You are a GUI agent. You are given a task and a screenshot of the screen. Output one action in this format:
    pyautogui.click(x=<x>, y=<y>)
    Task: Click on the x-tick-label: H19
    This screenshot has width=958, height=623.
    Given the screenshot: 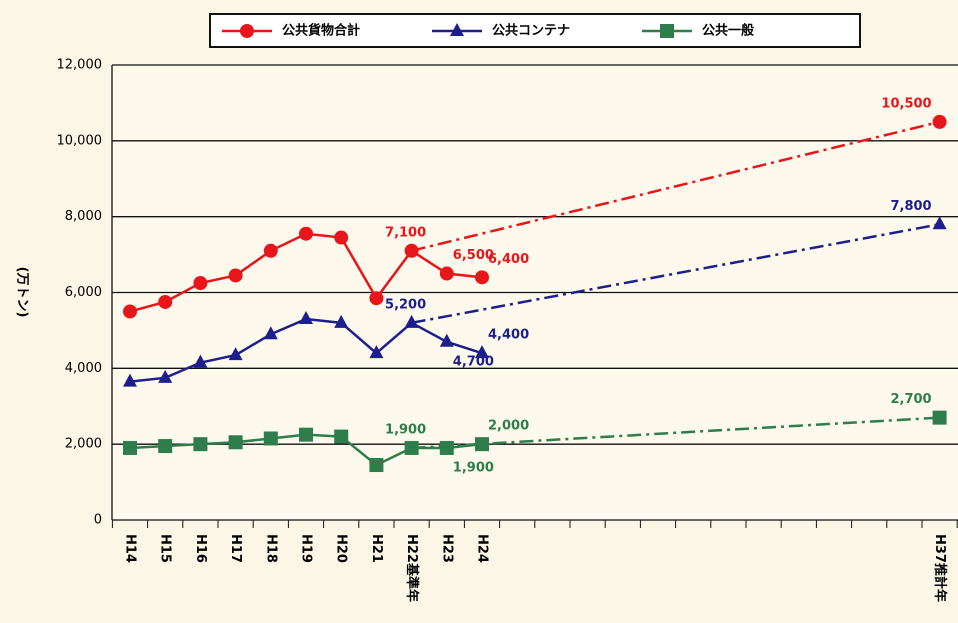 What is the action you would take?
    pyautogui.click(x=306, y=548)
    